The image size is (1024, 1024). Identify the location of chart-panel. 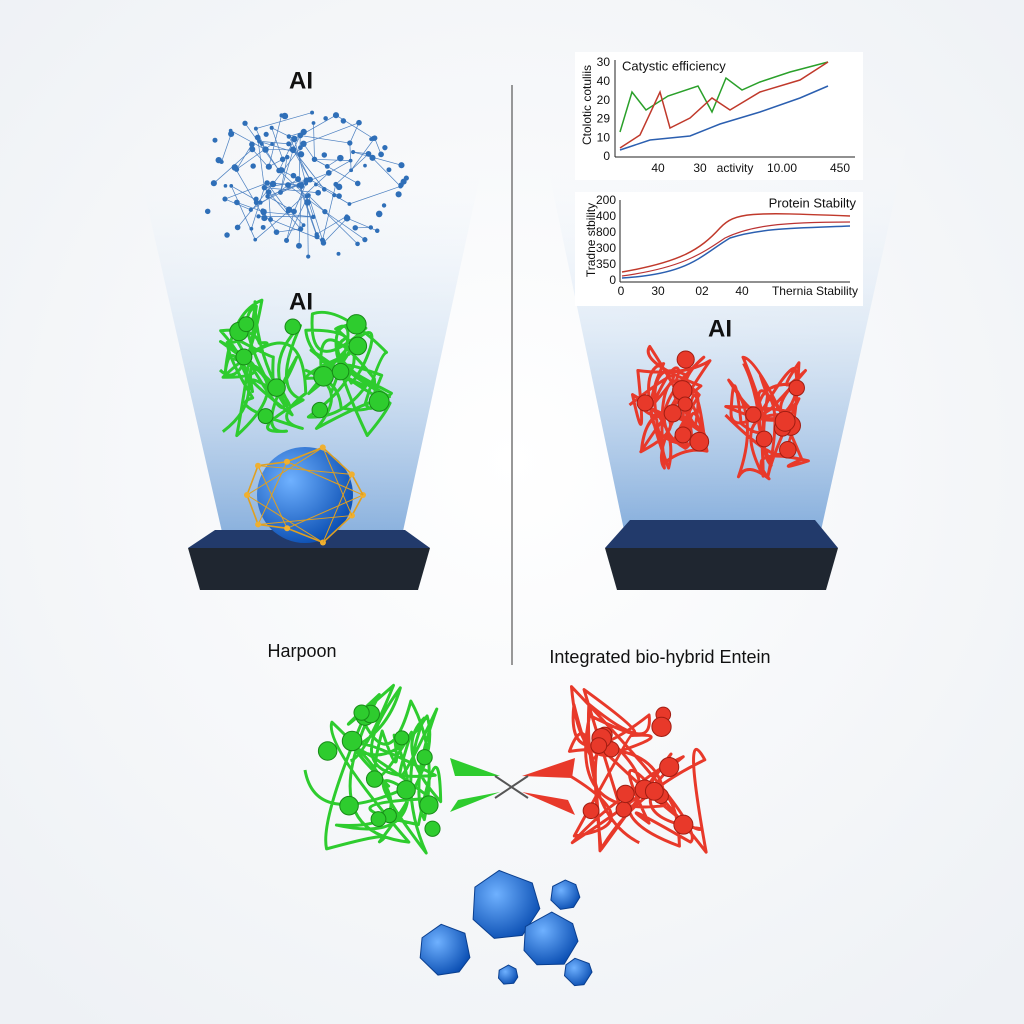
(719, 249).